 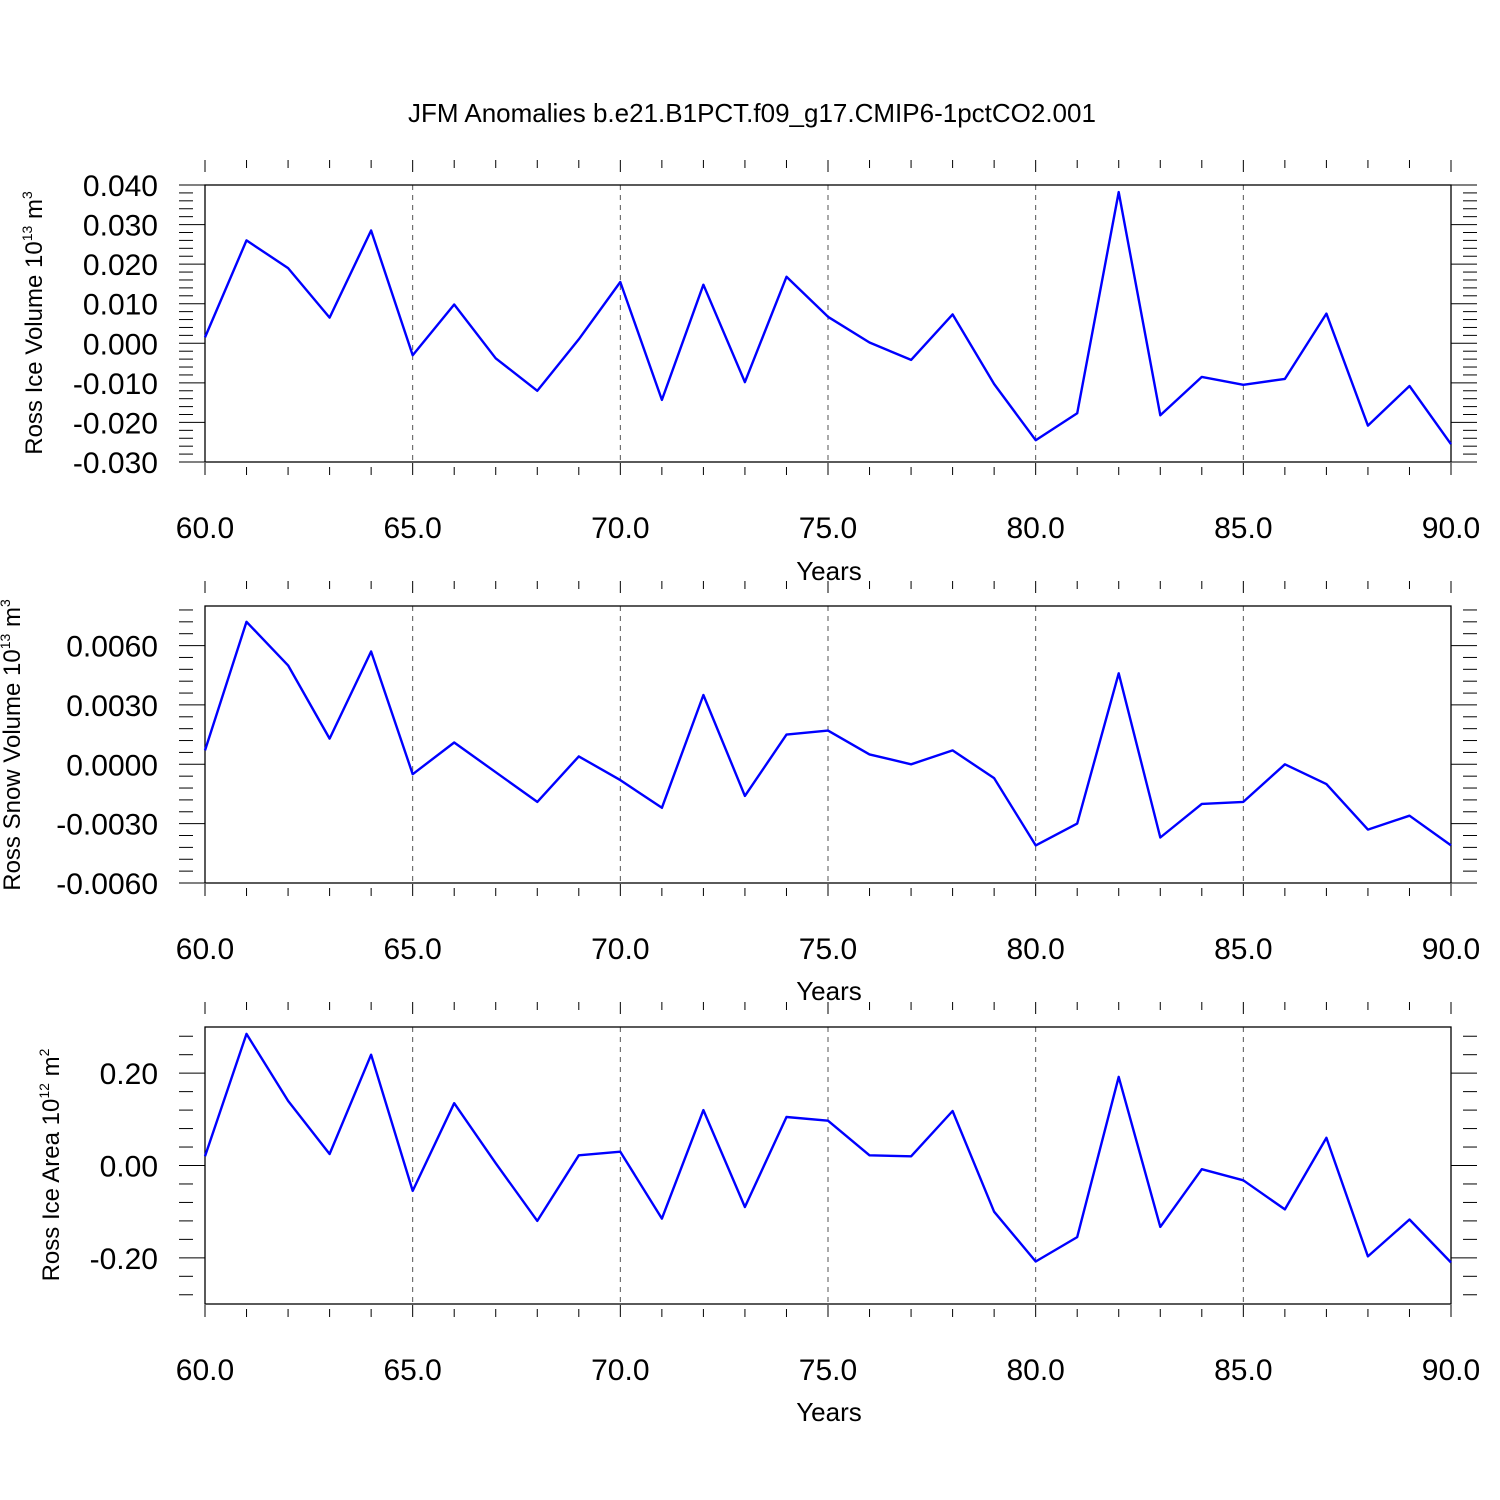 I want to click on y-tick-label: 0.030, so click(x=120, y=226).